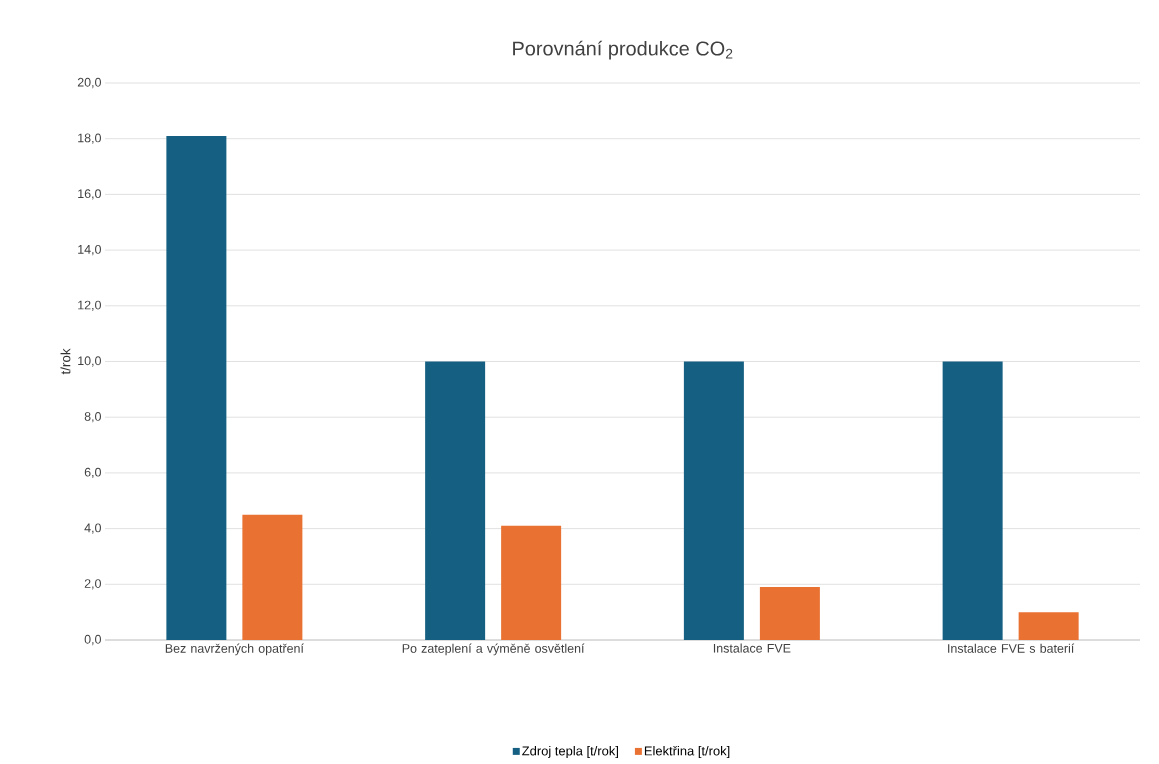 The width and height of the screenshot is (1159, 764). What do you see at coordinates (92, 640) in the screenshot?
I see `y-tick-label: 0,0` at bounding box center [92, 640].